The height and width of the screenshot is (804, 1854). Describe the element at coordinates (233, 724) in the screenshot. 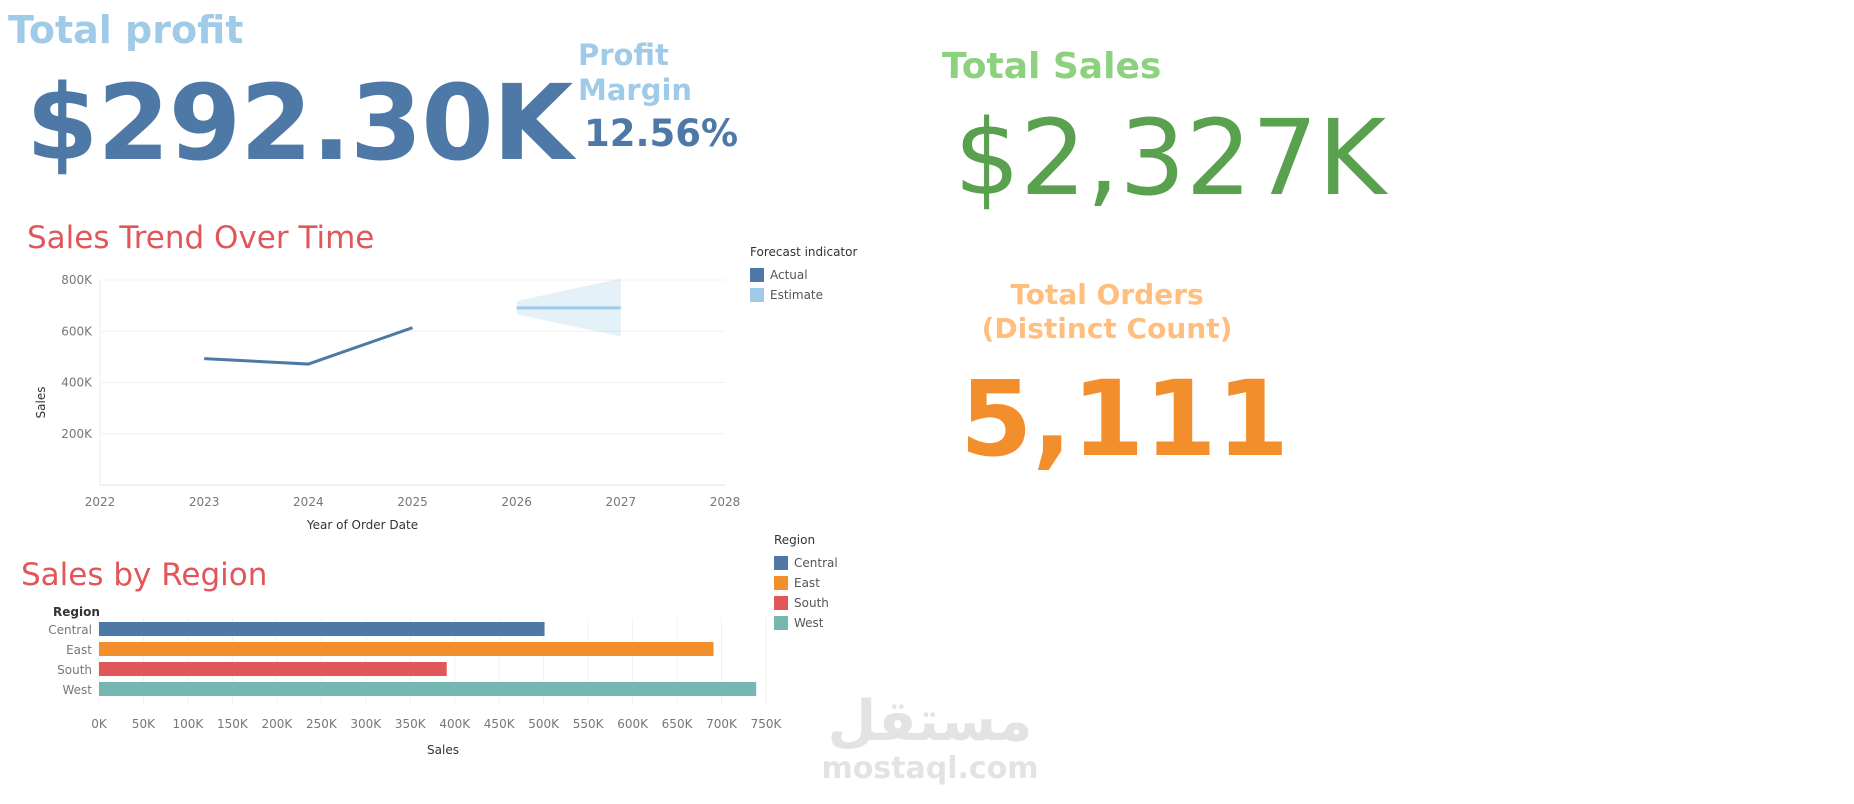

I see `x-tick-label: 150K` at that location.